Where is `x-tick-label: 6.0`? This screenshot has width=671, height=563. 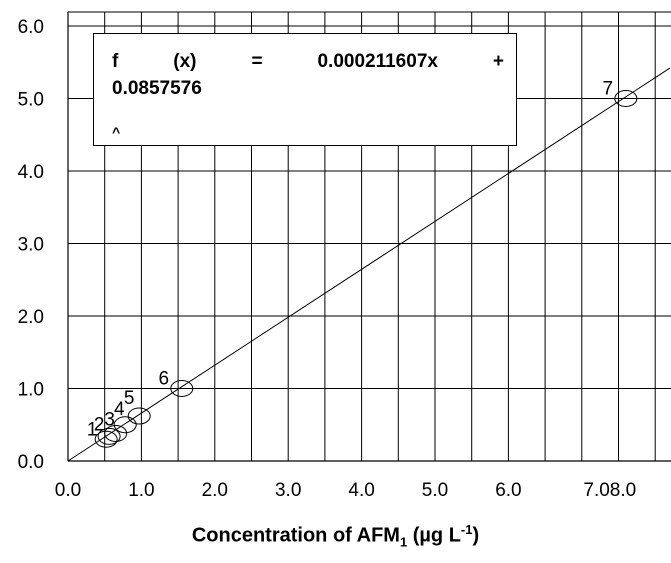 x-tick-label: 6.0 is located at coordinates (508, 490).